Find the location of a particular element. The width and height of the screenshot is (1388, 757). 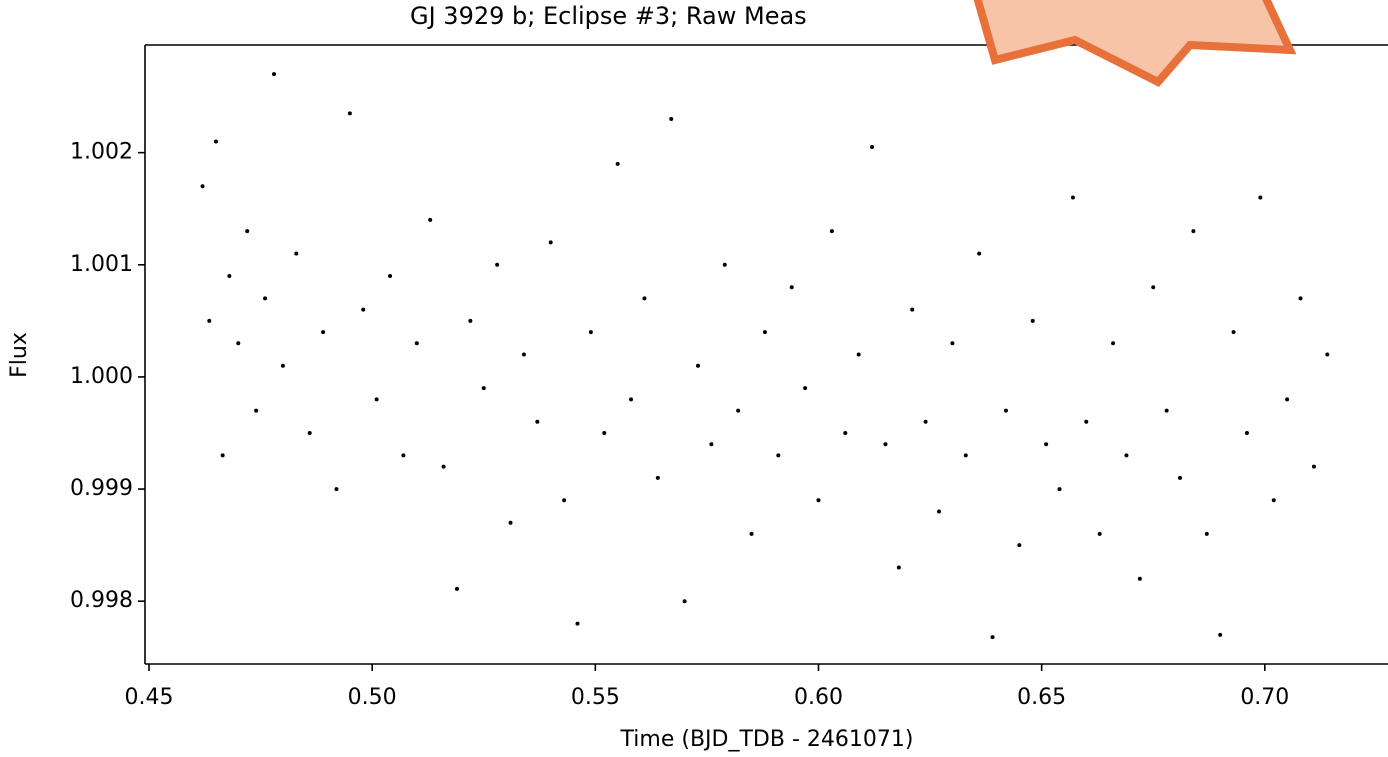

x-tick-label: 0.50 is located at coordinates (372, 697).